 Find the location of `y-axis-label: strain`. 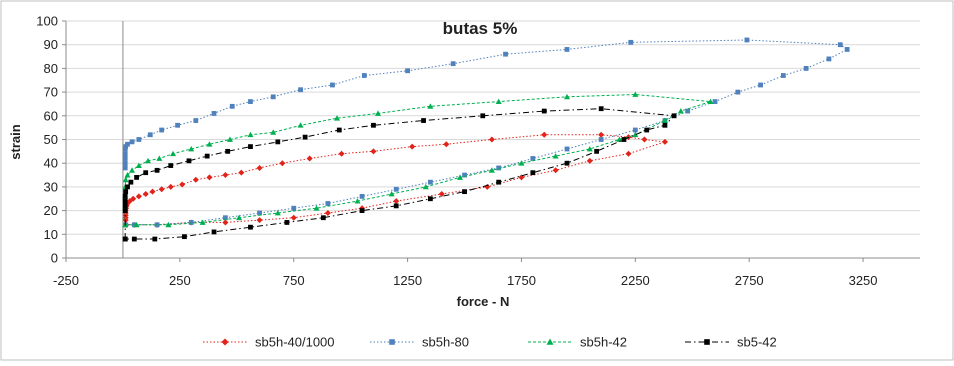

y-axis-label: strain is located at coordinates (15, 141).